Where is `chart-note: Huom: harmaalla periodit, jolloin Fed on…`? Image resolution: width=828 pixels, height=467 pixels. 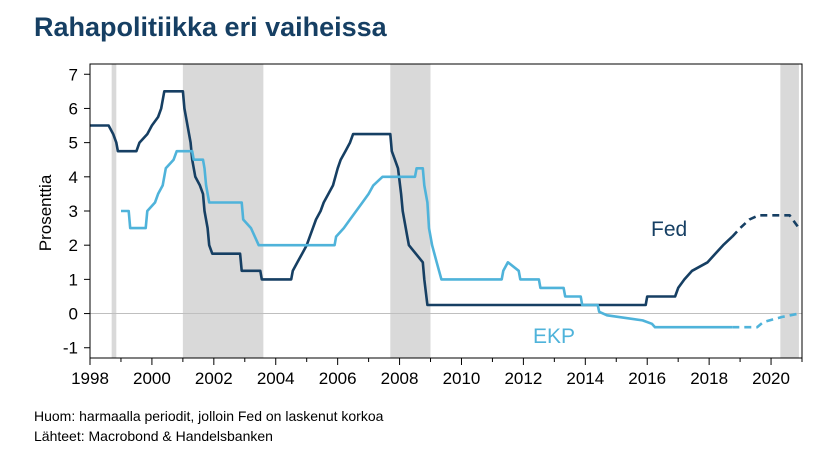
chart-note: Huom: harmaalla periodit, jolloin Fed on… is located at coordinates (209, 416).